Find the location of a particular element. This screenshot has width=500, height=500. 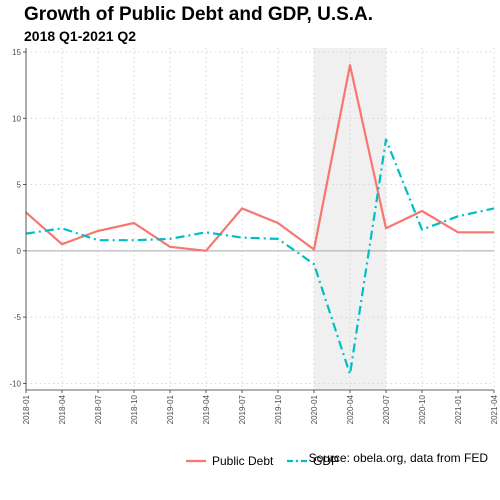

legend-label: Public Debt is located at coordinates (243, 461).